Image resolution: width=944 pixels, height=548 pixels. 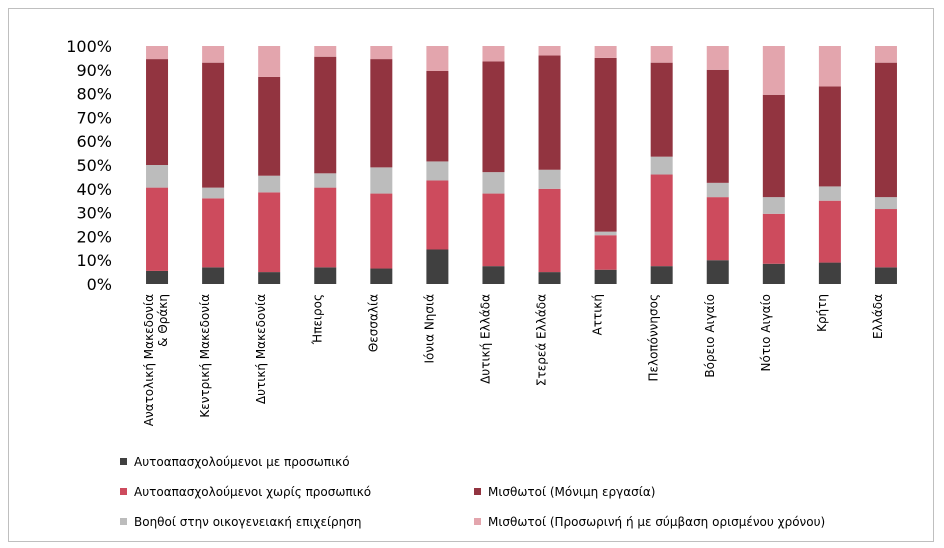 I want to click on x-category-label: Ανατολική Μακεδονία, so click(x=149, y=360).